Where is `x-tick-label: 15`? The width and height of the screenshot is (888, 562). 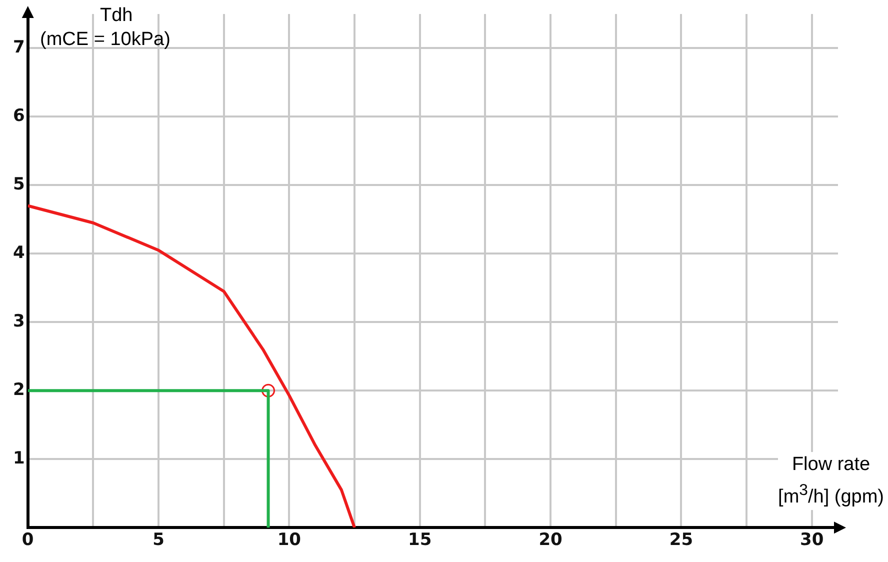 x-tick-label: 15 is located at coordinates (420, 540).